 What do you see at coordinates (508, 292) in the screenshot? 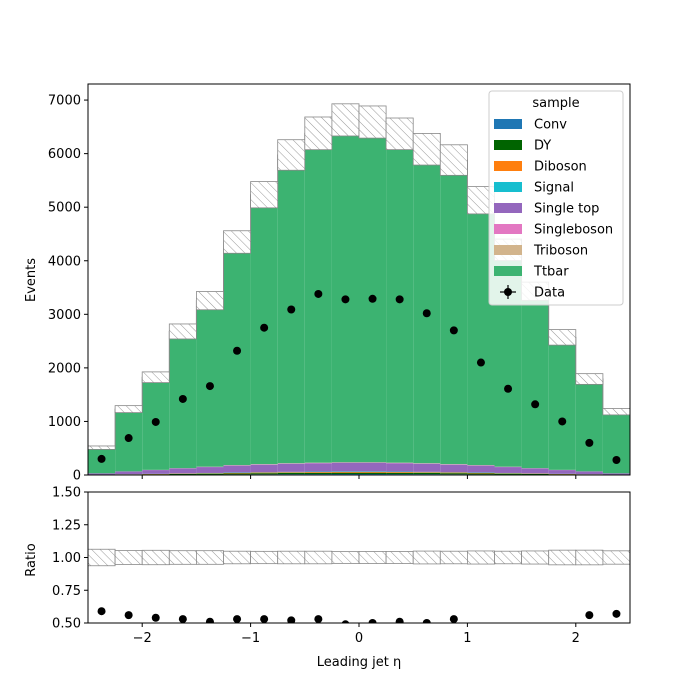
I see `legend-marker-data` at bounding box center [508, 292].